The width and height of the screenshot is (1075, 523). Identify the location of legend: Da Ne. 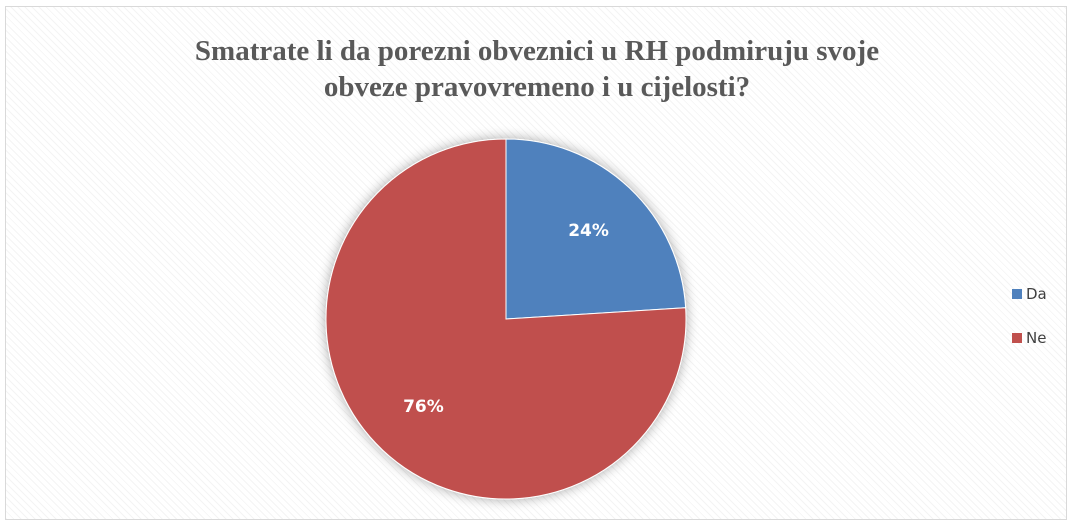
(1029, 326).